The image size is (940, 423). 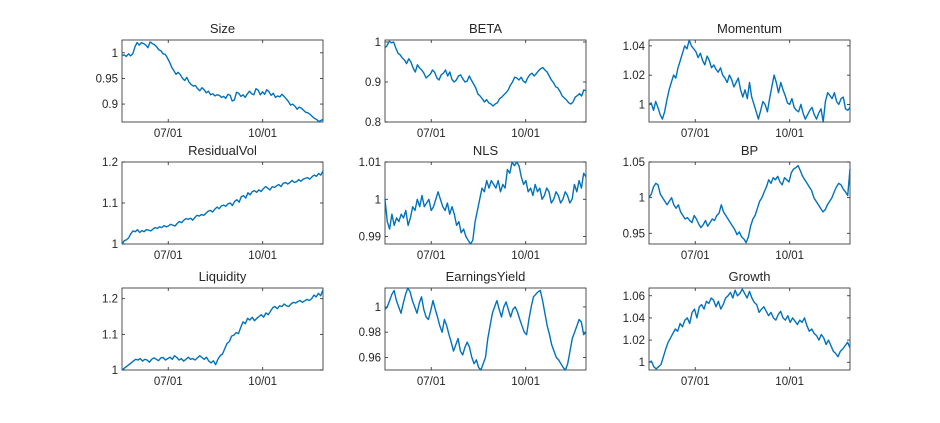 I want to click on subplot-title: EarningsYield, so click(x=486, y=276).